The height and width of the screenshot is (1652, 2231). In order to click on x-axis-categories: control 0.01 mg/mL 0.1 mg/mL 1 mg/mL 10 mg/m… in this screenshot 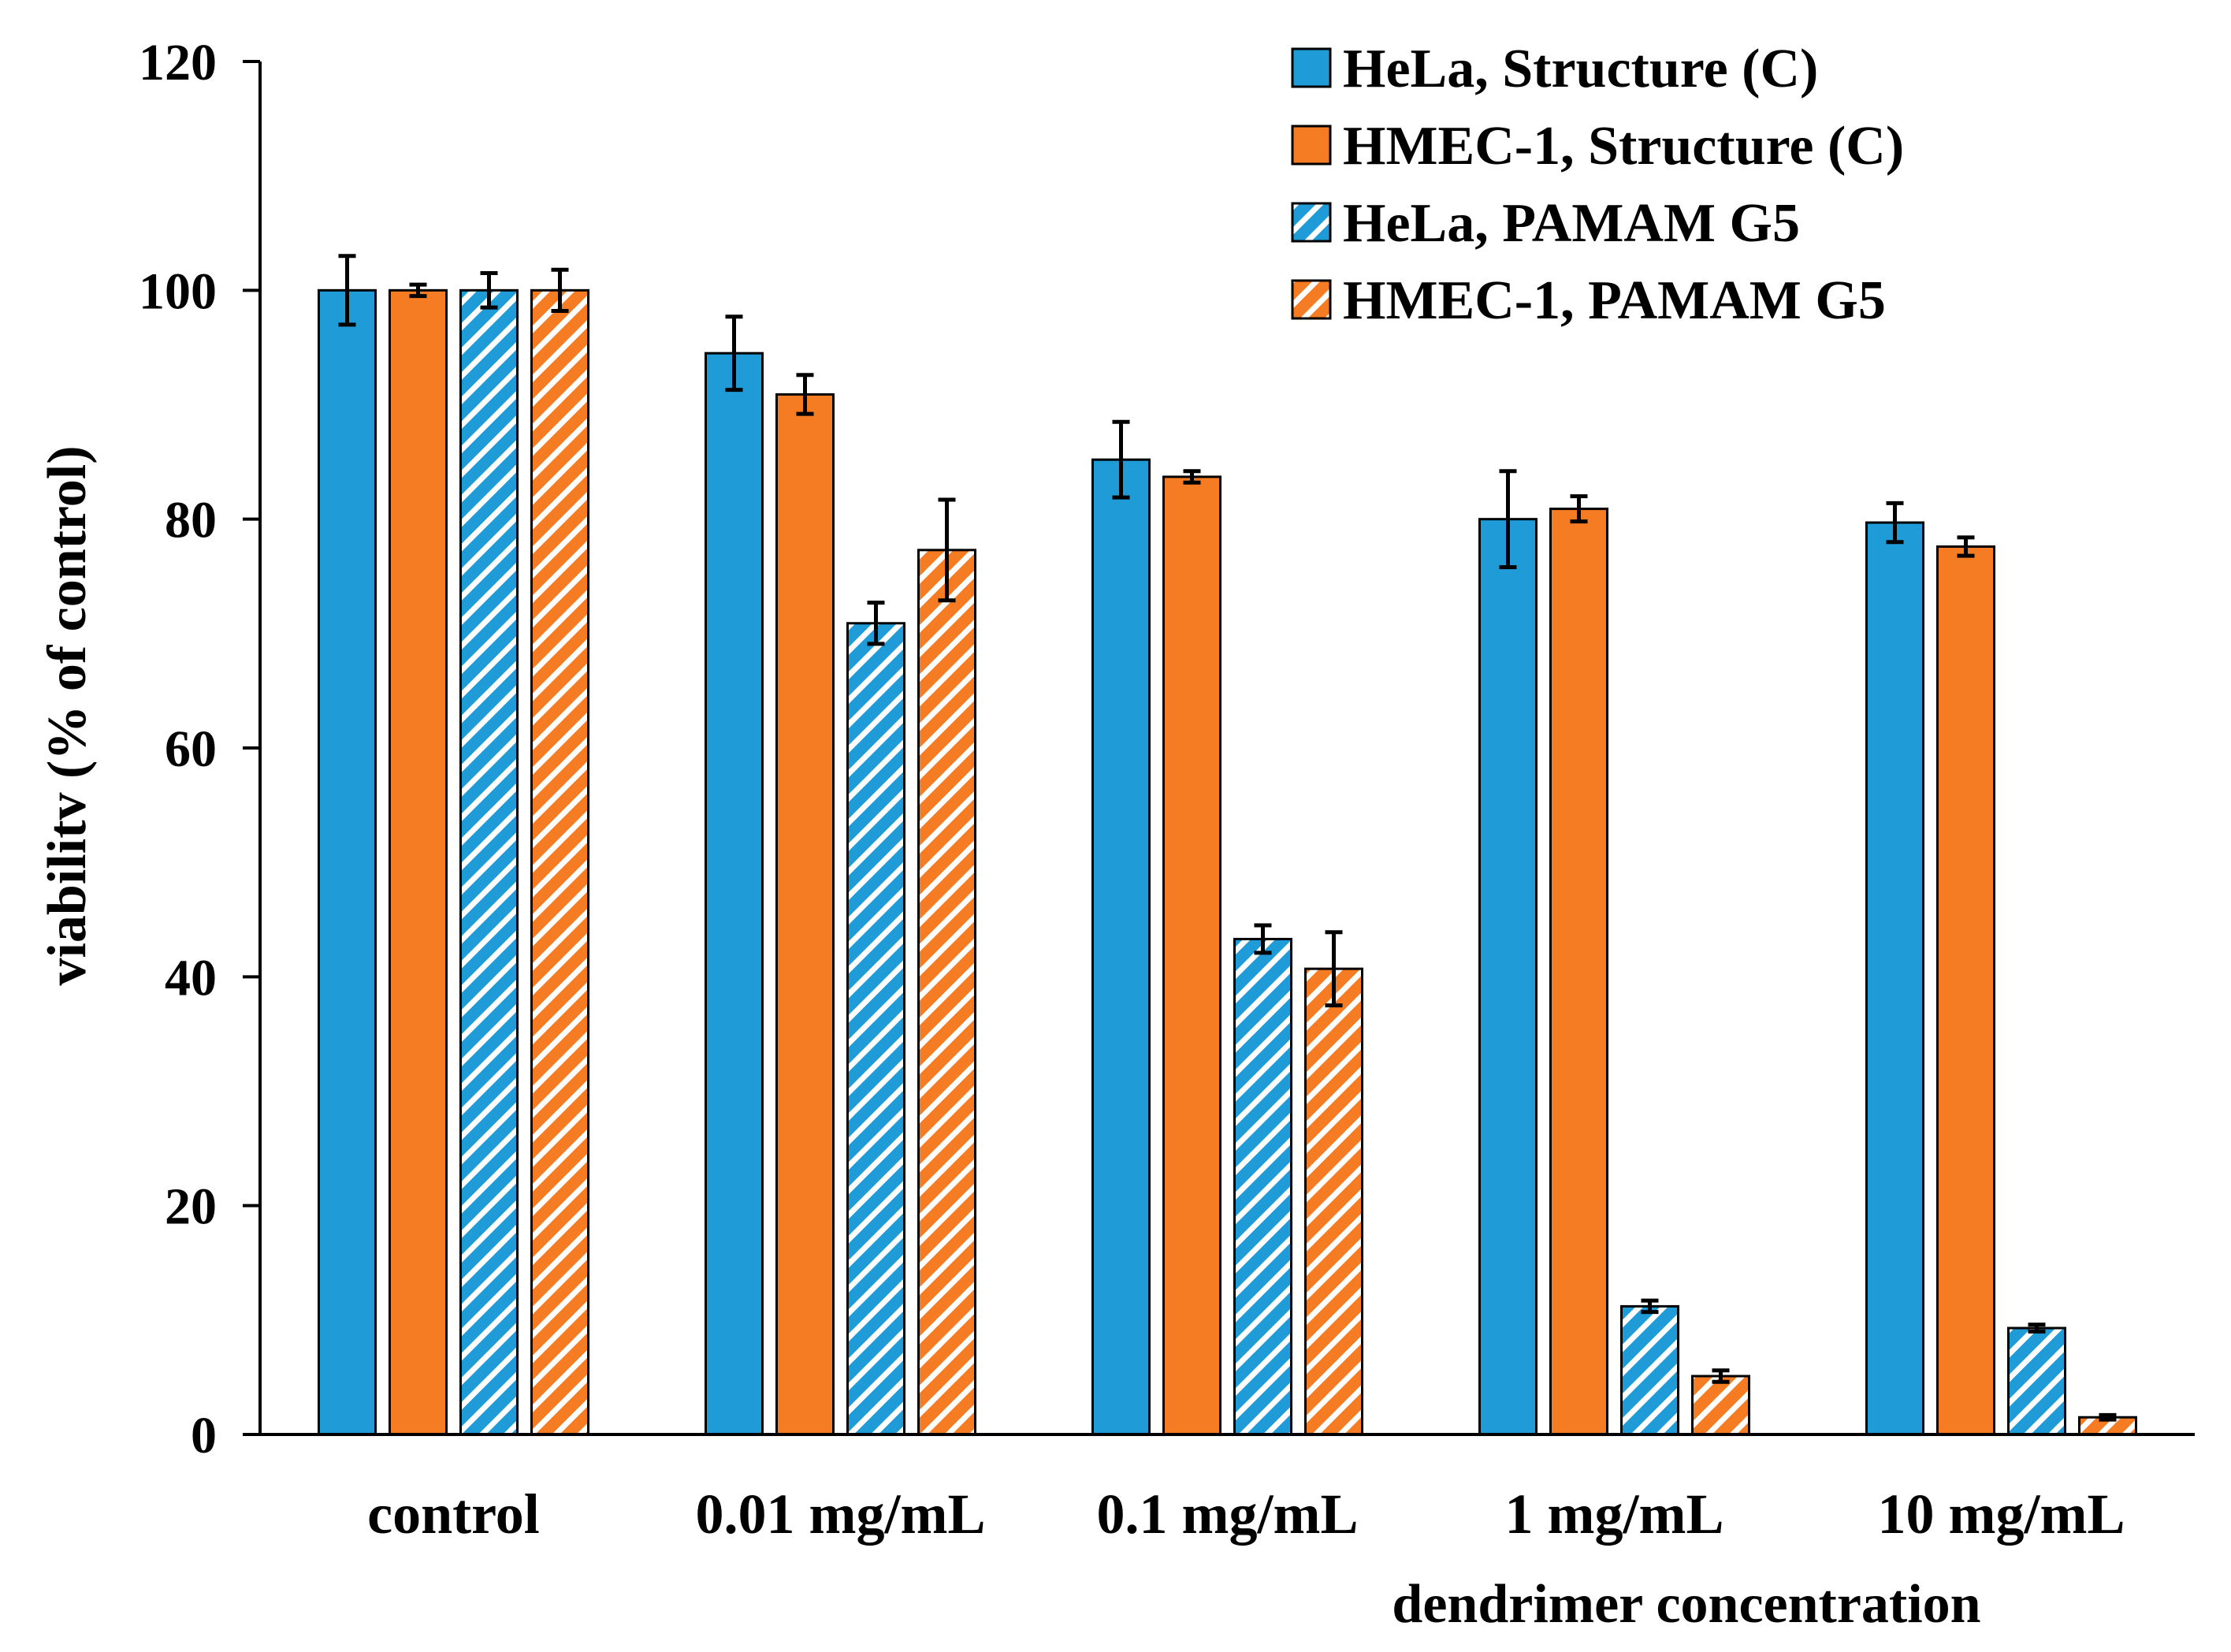, I will do `click(1246, 1514)`.